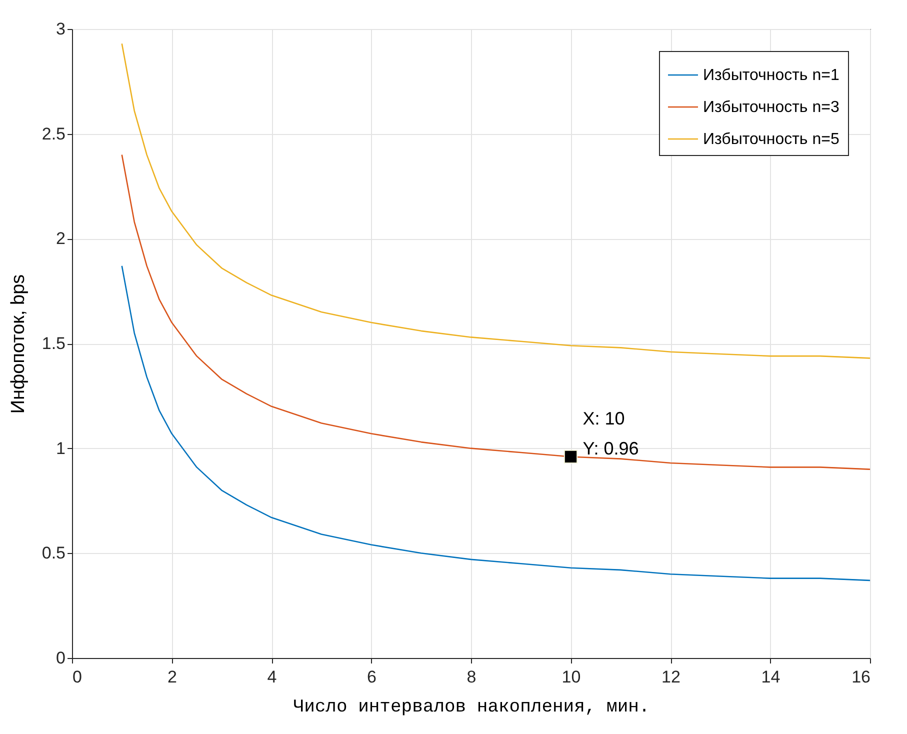 Image resolution: width=907 pixels, height=734 pixels. What do you see at coordinates (471, 708) in the screenshot?
I see `x-axis-title: Число интервалов накопления, мин.` at bounding box center [471, 708].